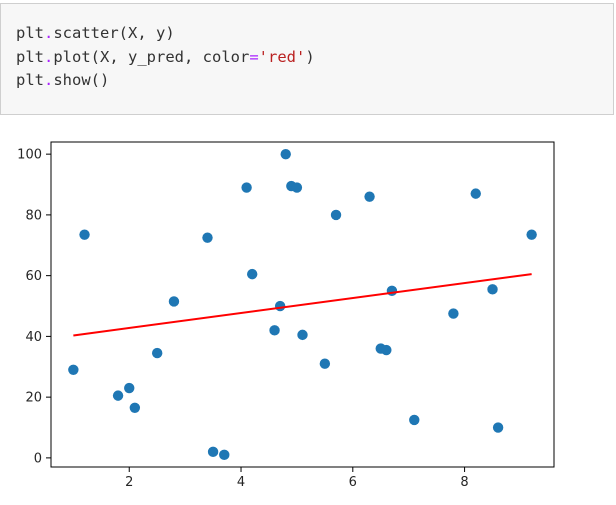  What do you see at coordinates (129, 482) in the screenshot?
I see `x-tick-label: 2` at bounding box center [129, 482].